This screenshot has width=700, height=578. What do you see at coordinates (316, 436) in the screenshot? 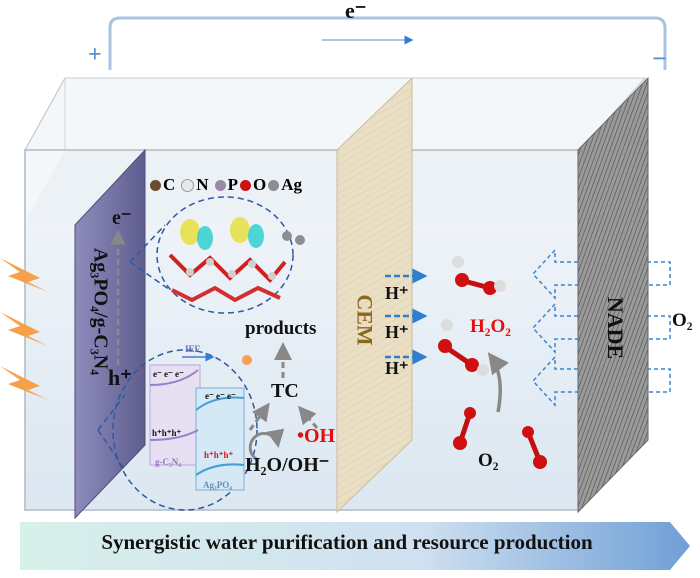
I see `hydroxyl-radical-label: •OH` at bounding box center [316, 436].